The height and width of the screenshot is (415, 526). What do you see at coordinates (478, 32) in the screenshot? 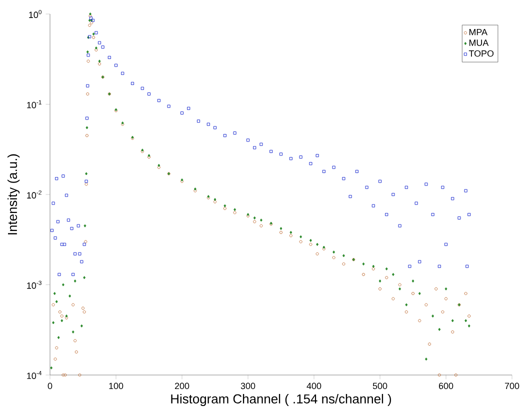
I see `legend-label: MPA` at bounding box center [478, 32].